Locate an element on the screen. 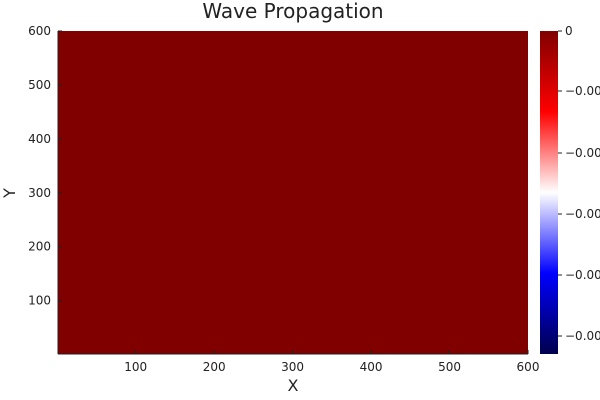  x-axis-label: X is located at coordinates (293, 385).